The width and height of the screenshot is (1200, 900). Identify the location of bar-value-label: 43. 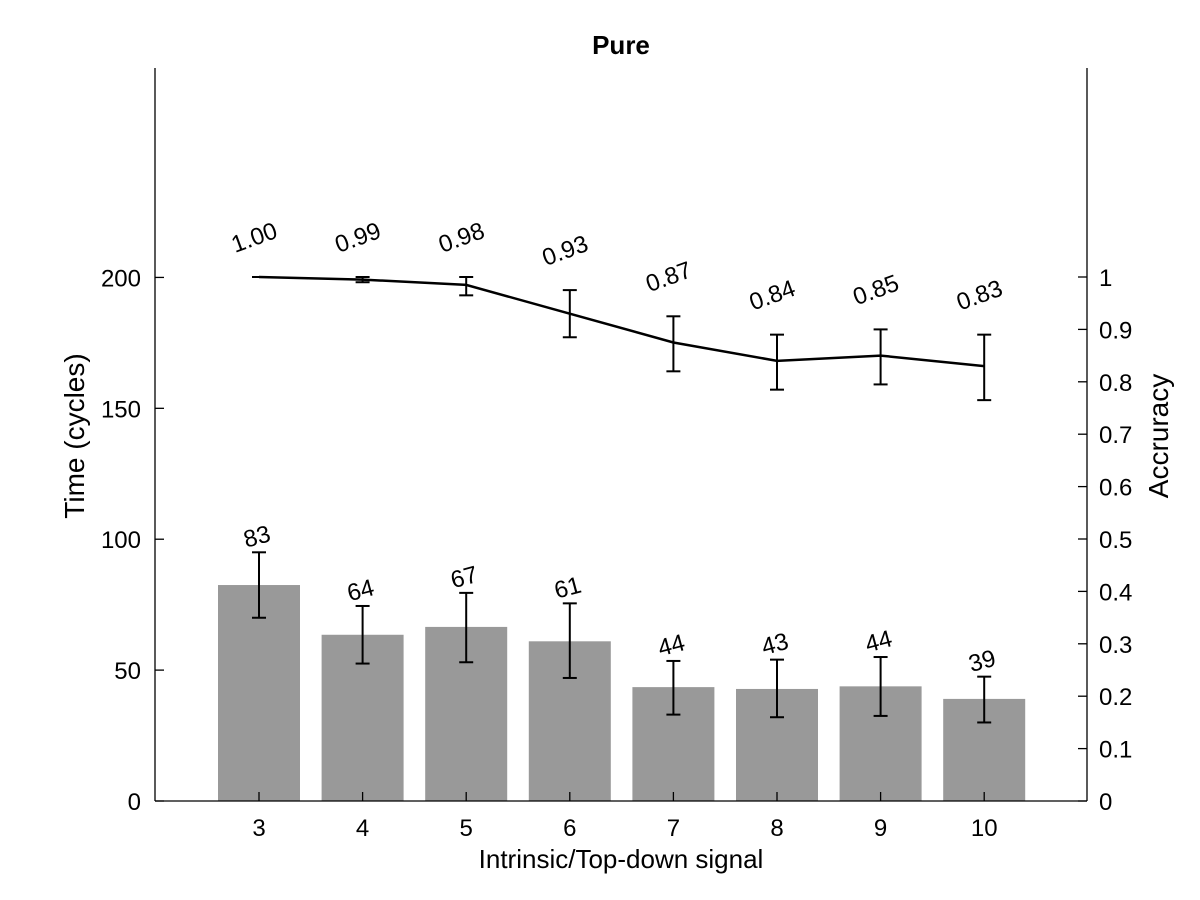
(775, 644).